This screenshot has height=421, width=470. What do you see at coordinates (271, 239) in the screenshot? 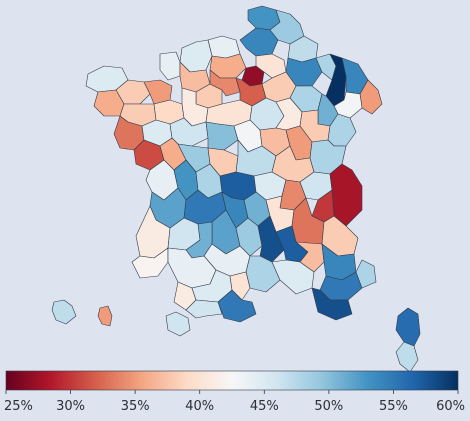
I see `department-lozere` at bounding box center [271, 239].